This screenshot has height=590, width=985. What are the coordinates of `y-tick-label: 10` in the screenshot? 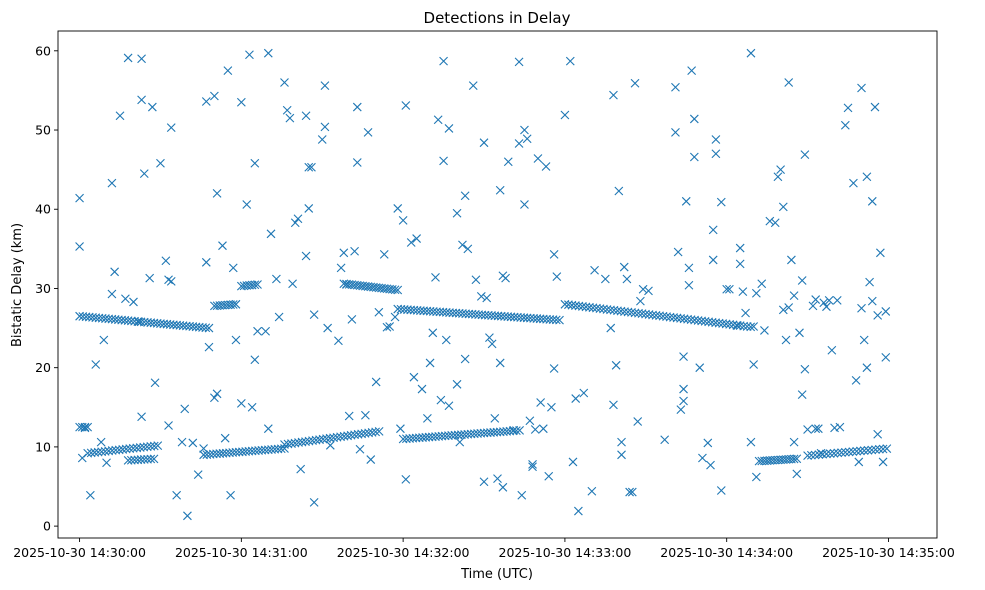 It's located at (43, 446).